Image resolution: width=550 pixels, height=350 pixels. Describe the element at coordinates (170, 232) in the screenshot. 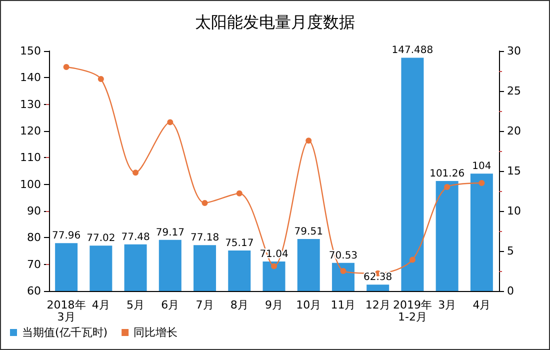

I see `data-label: 79.17` at that location.